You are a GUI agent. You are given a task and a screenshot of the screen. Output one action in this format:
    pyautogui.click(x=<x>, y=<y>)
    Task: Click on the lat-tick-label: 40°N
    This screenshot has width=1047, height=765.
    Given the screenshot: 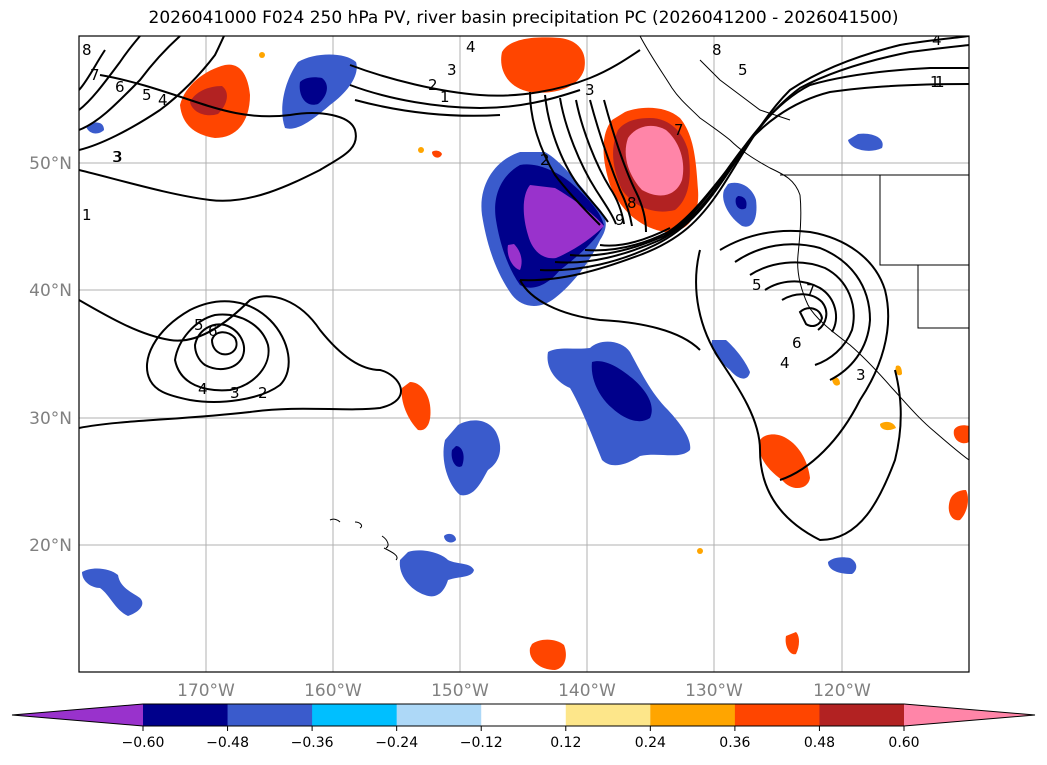 What is the action you would take?
    pyautogui.click(x=50, y=291)
    